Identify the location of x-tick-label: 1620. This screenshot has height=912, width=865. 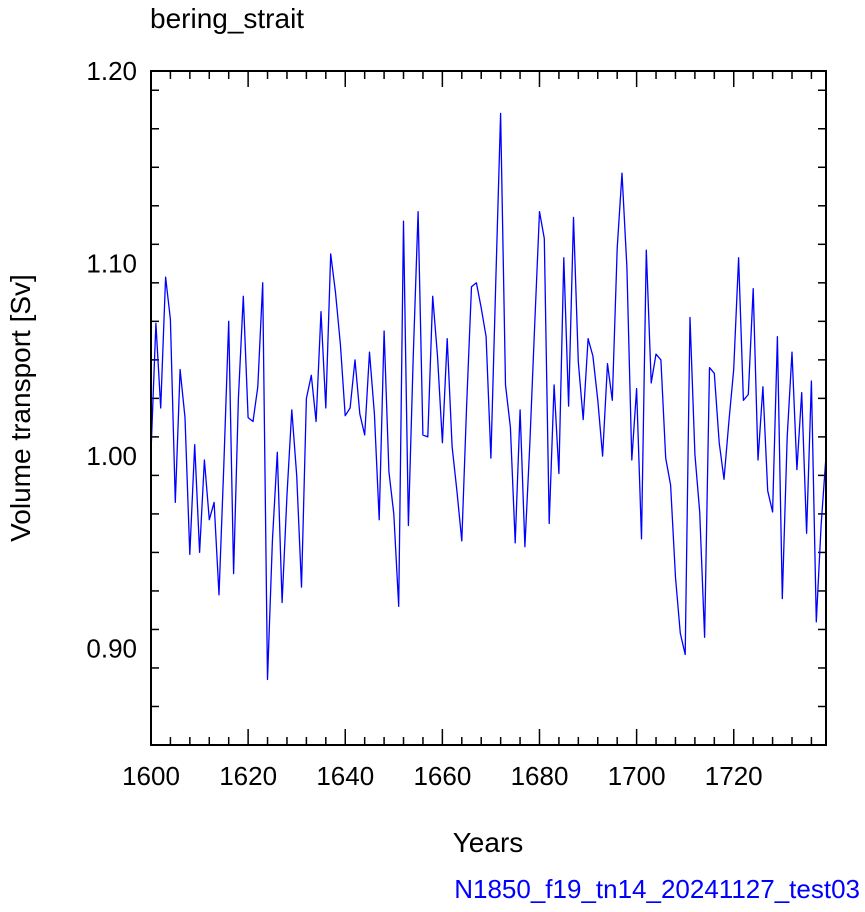
(248, 776).